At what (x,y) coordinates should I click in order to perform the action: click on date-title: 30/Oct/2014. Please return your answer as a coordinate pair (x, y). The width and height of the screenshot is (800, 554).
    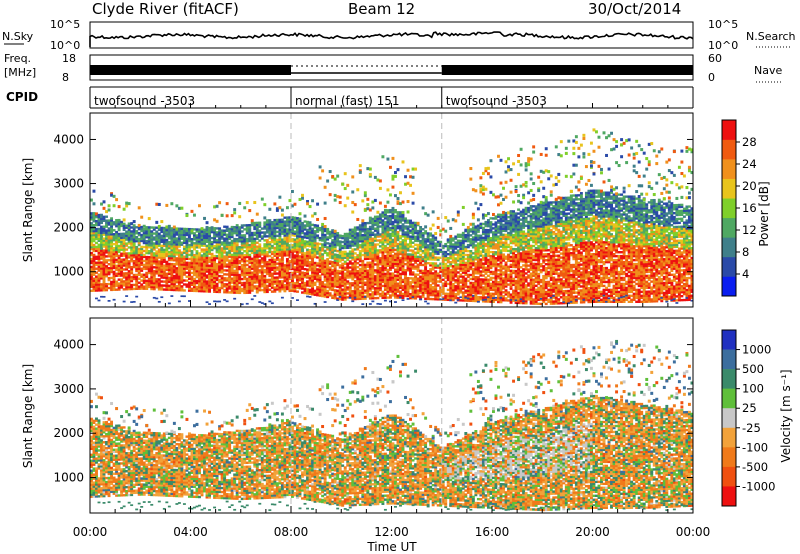
    Looking at the image, I should click on (634, 9).